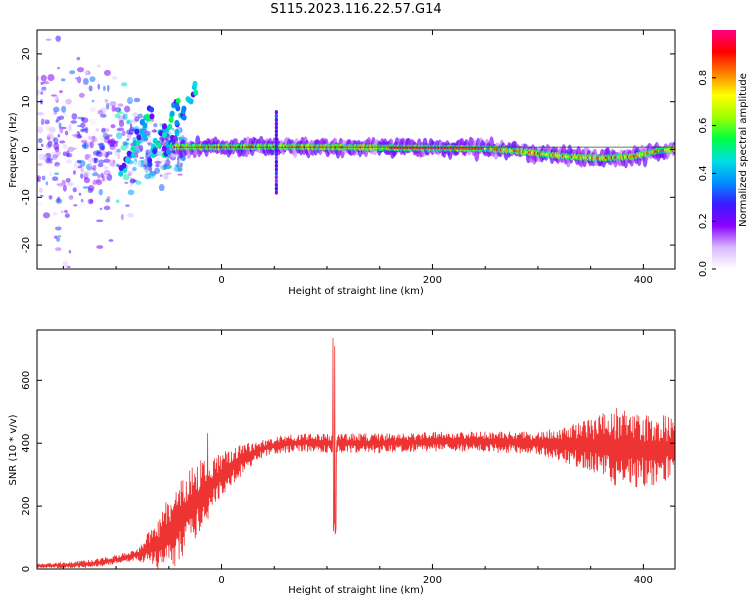 Image resolution: width=750 pixels, height=600 pixels. Describe the element at coordinates (703, 221) in the screenshot. I see `colorbar-tick-label: 0.2` at that location.